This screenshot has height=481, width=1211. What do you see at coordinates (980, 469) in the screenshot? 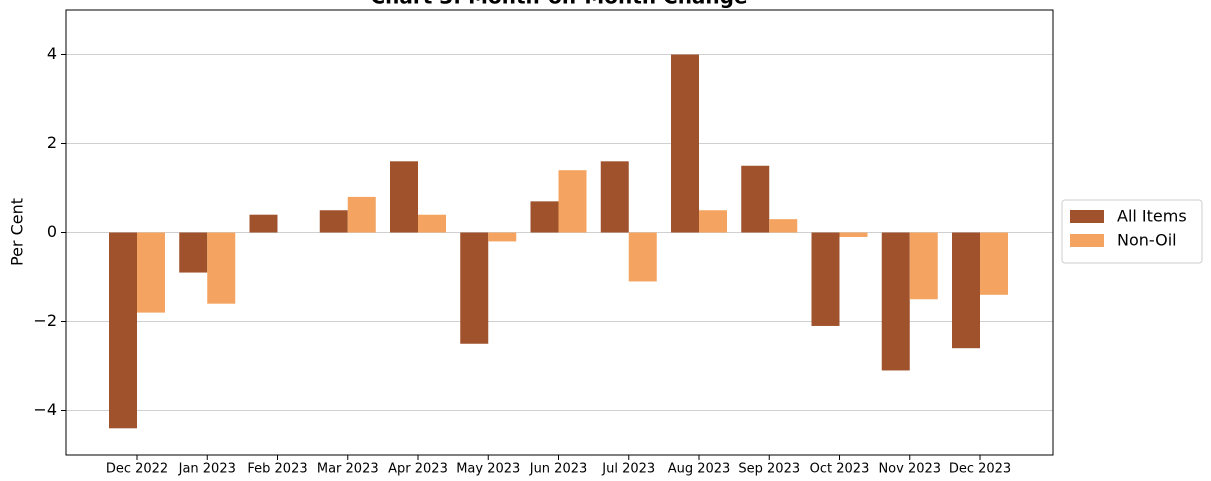
I see `x-tick-label: Dec 2023` at bounding box center [980, 469].